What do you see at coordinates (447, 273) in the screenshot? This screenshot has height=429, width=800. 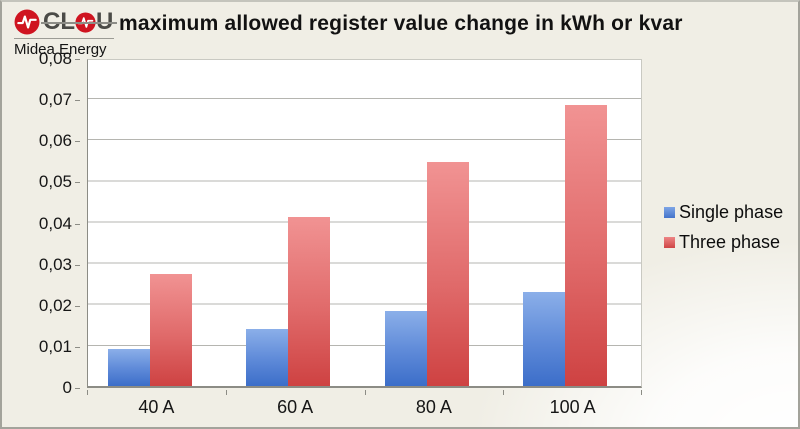 I see `bar-three-phase-80a` at bounding box center [447, 273].